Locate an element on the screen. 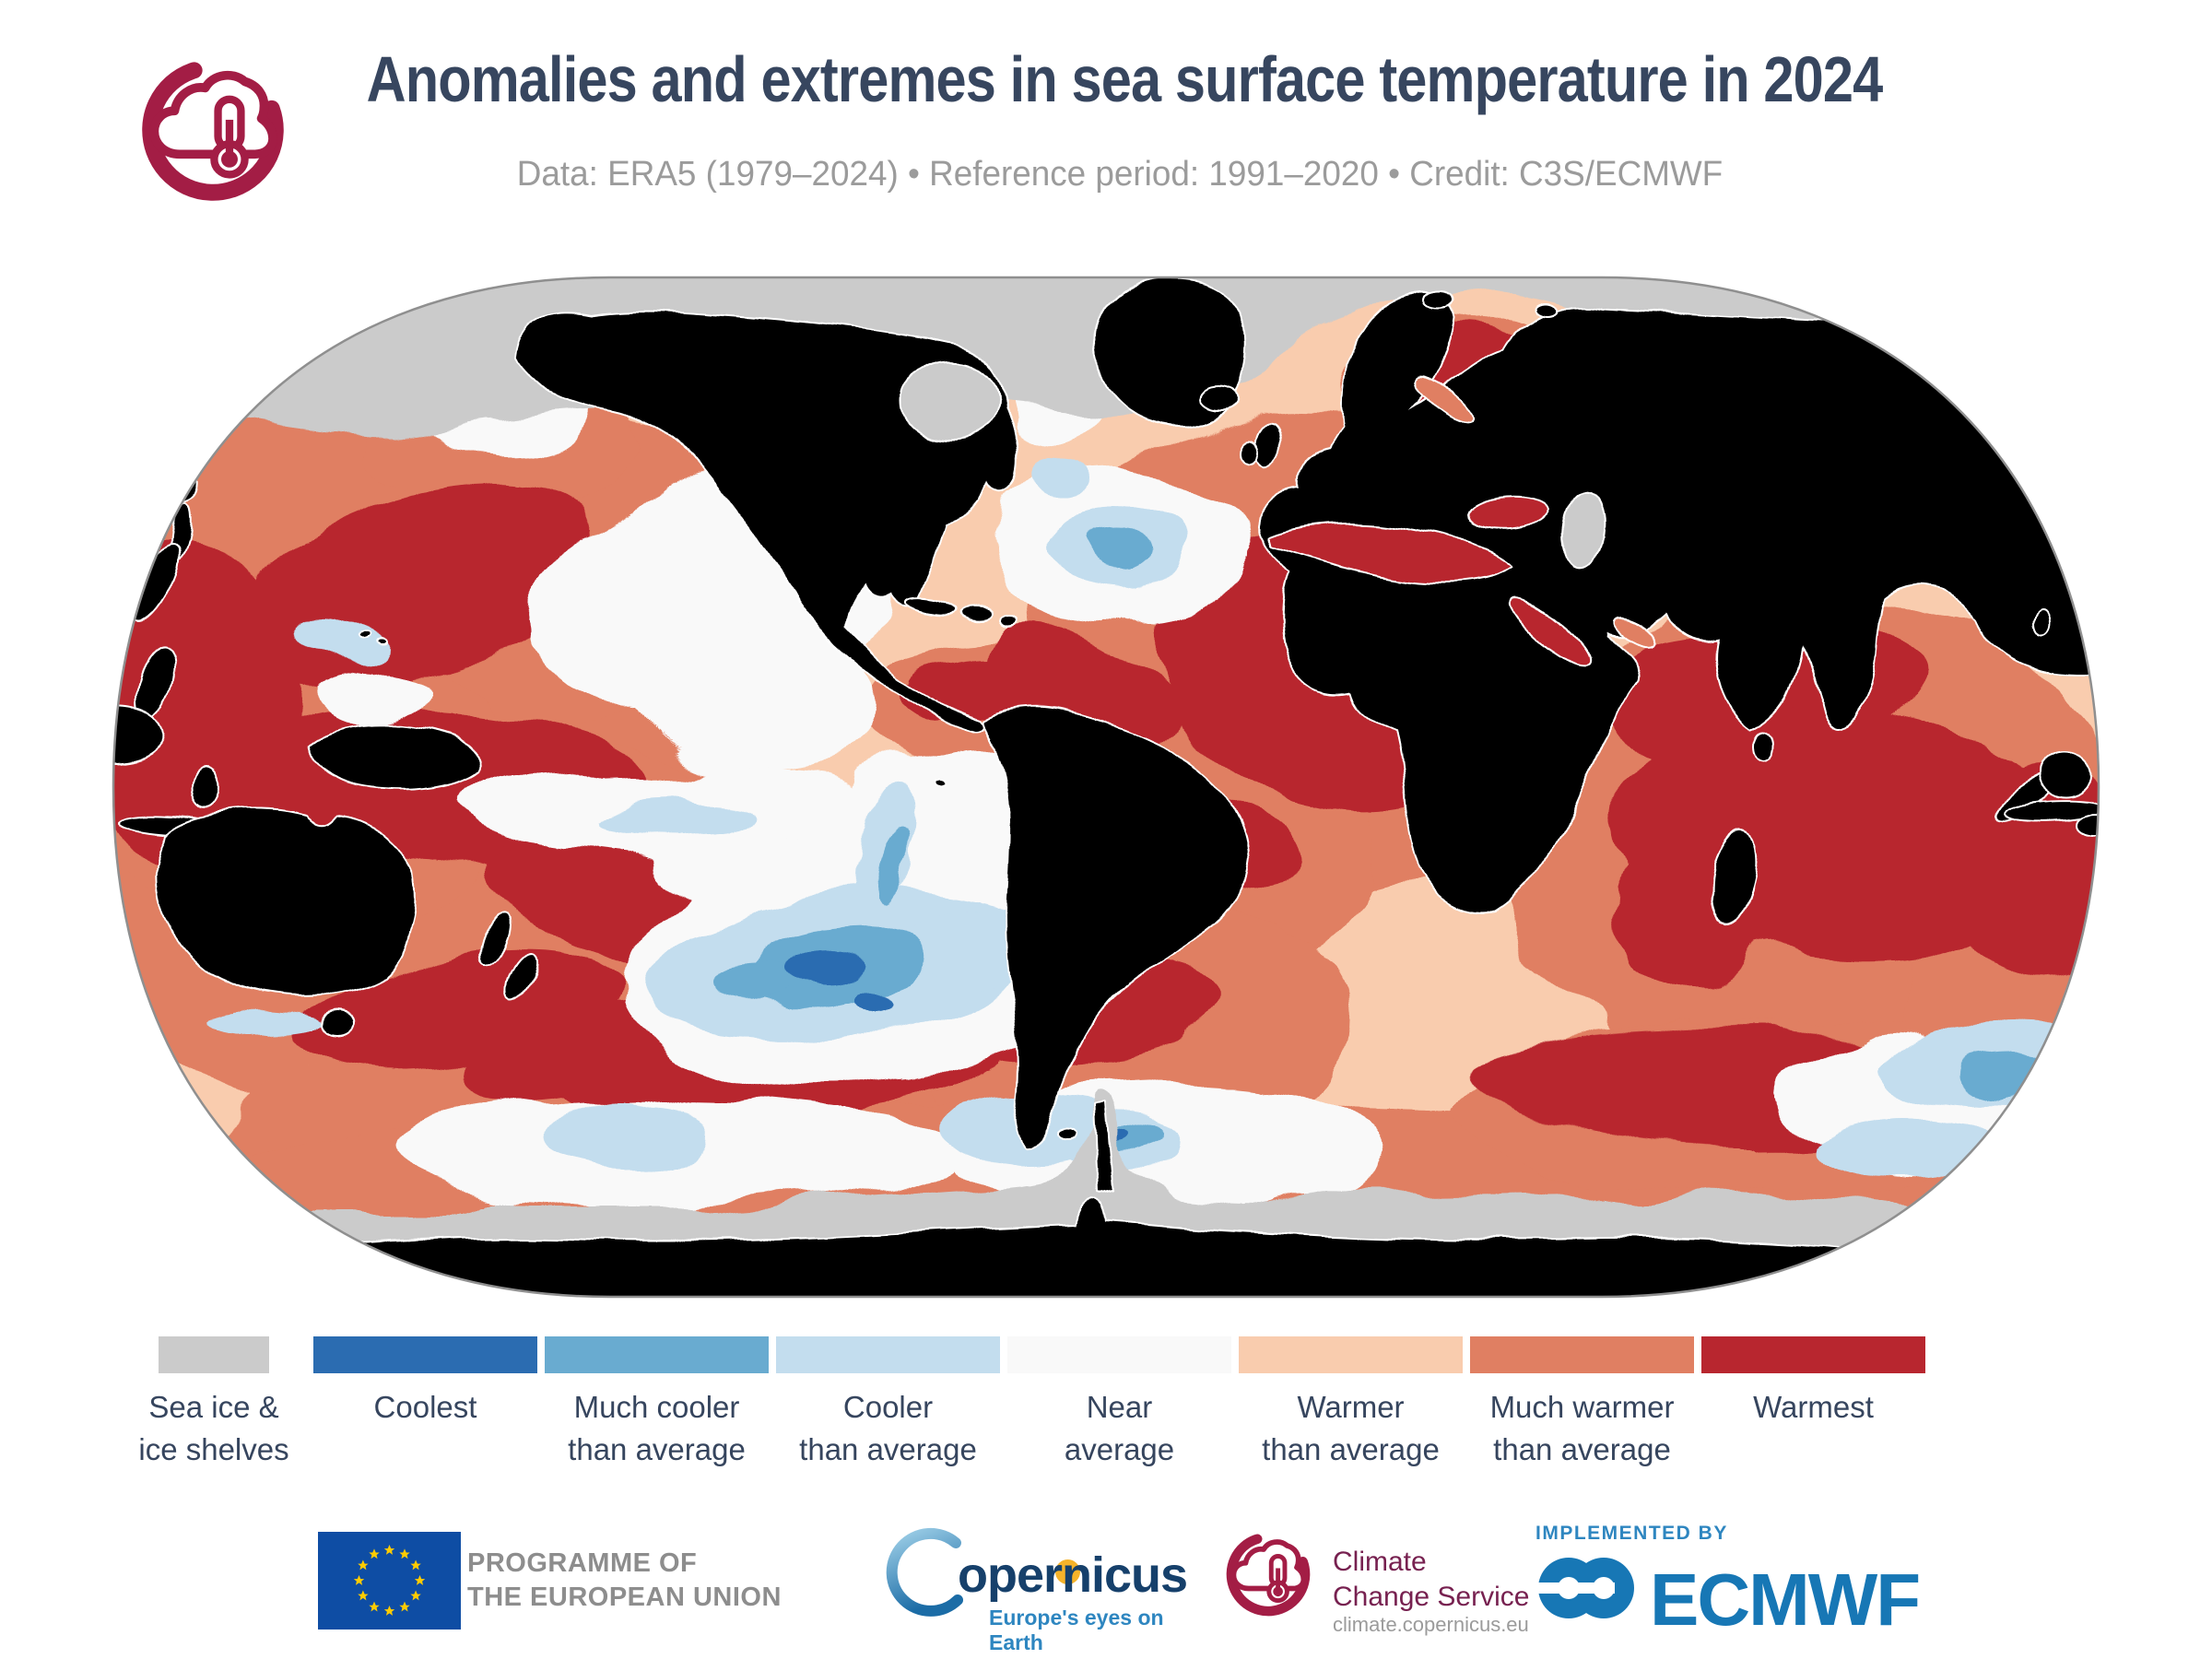 The height and width of the screenshot is (1659, 2212). ecmwf-logo-mark is located at coordinates (1584, 1588).